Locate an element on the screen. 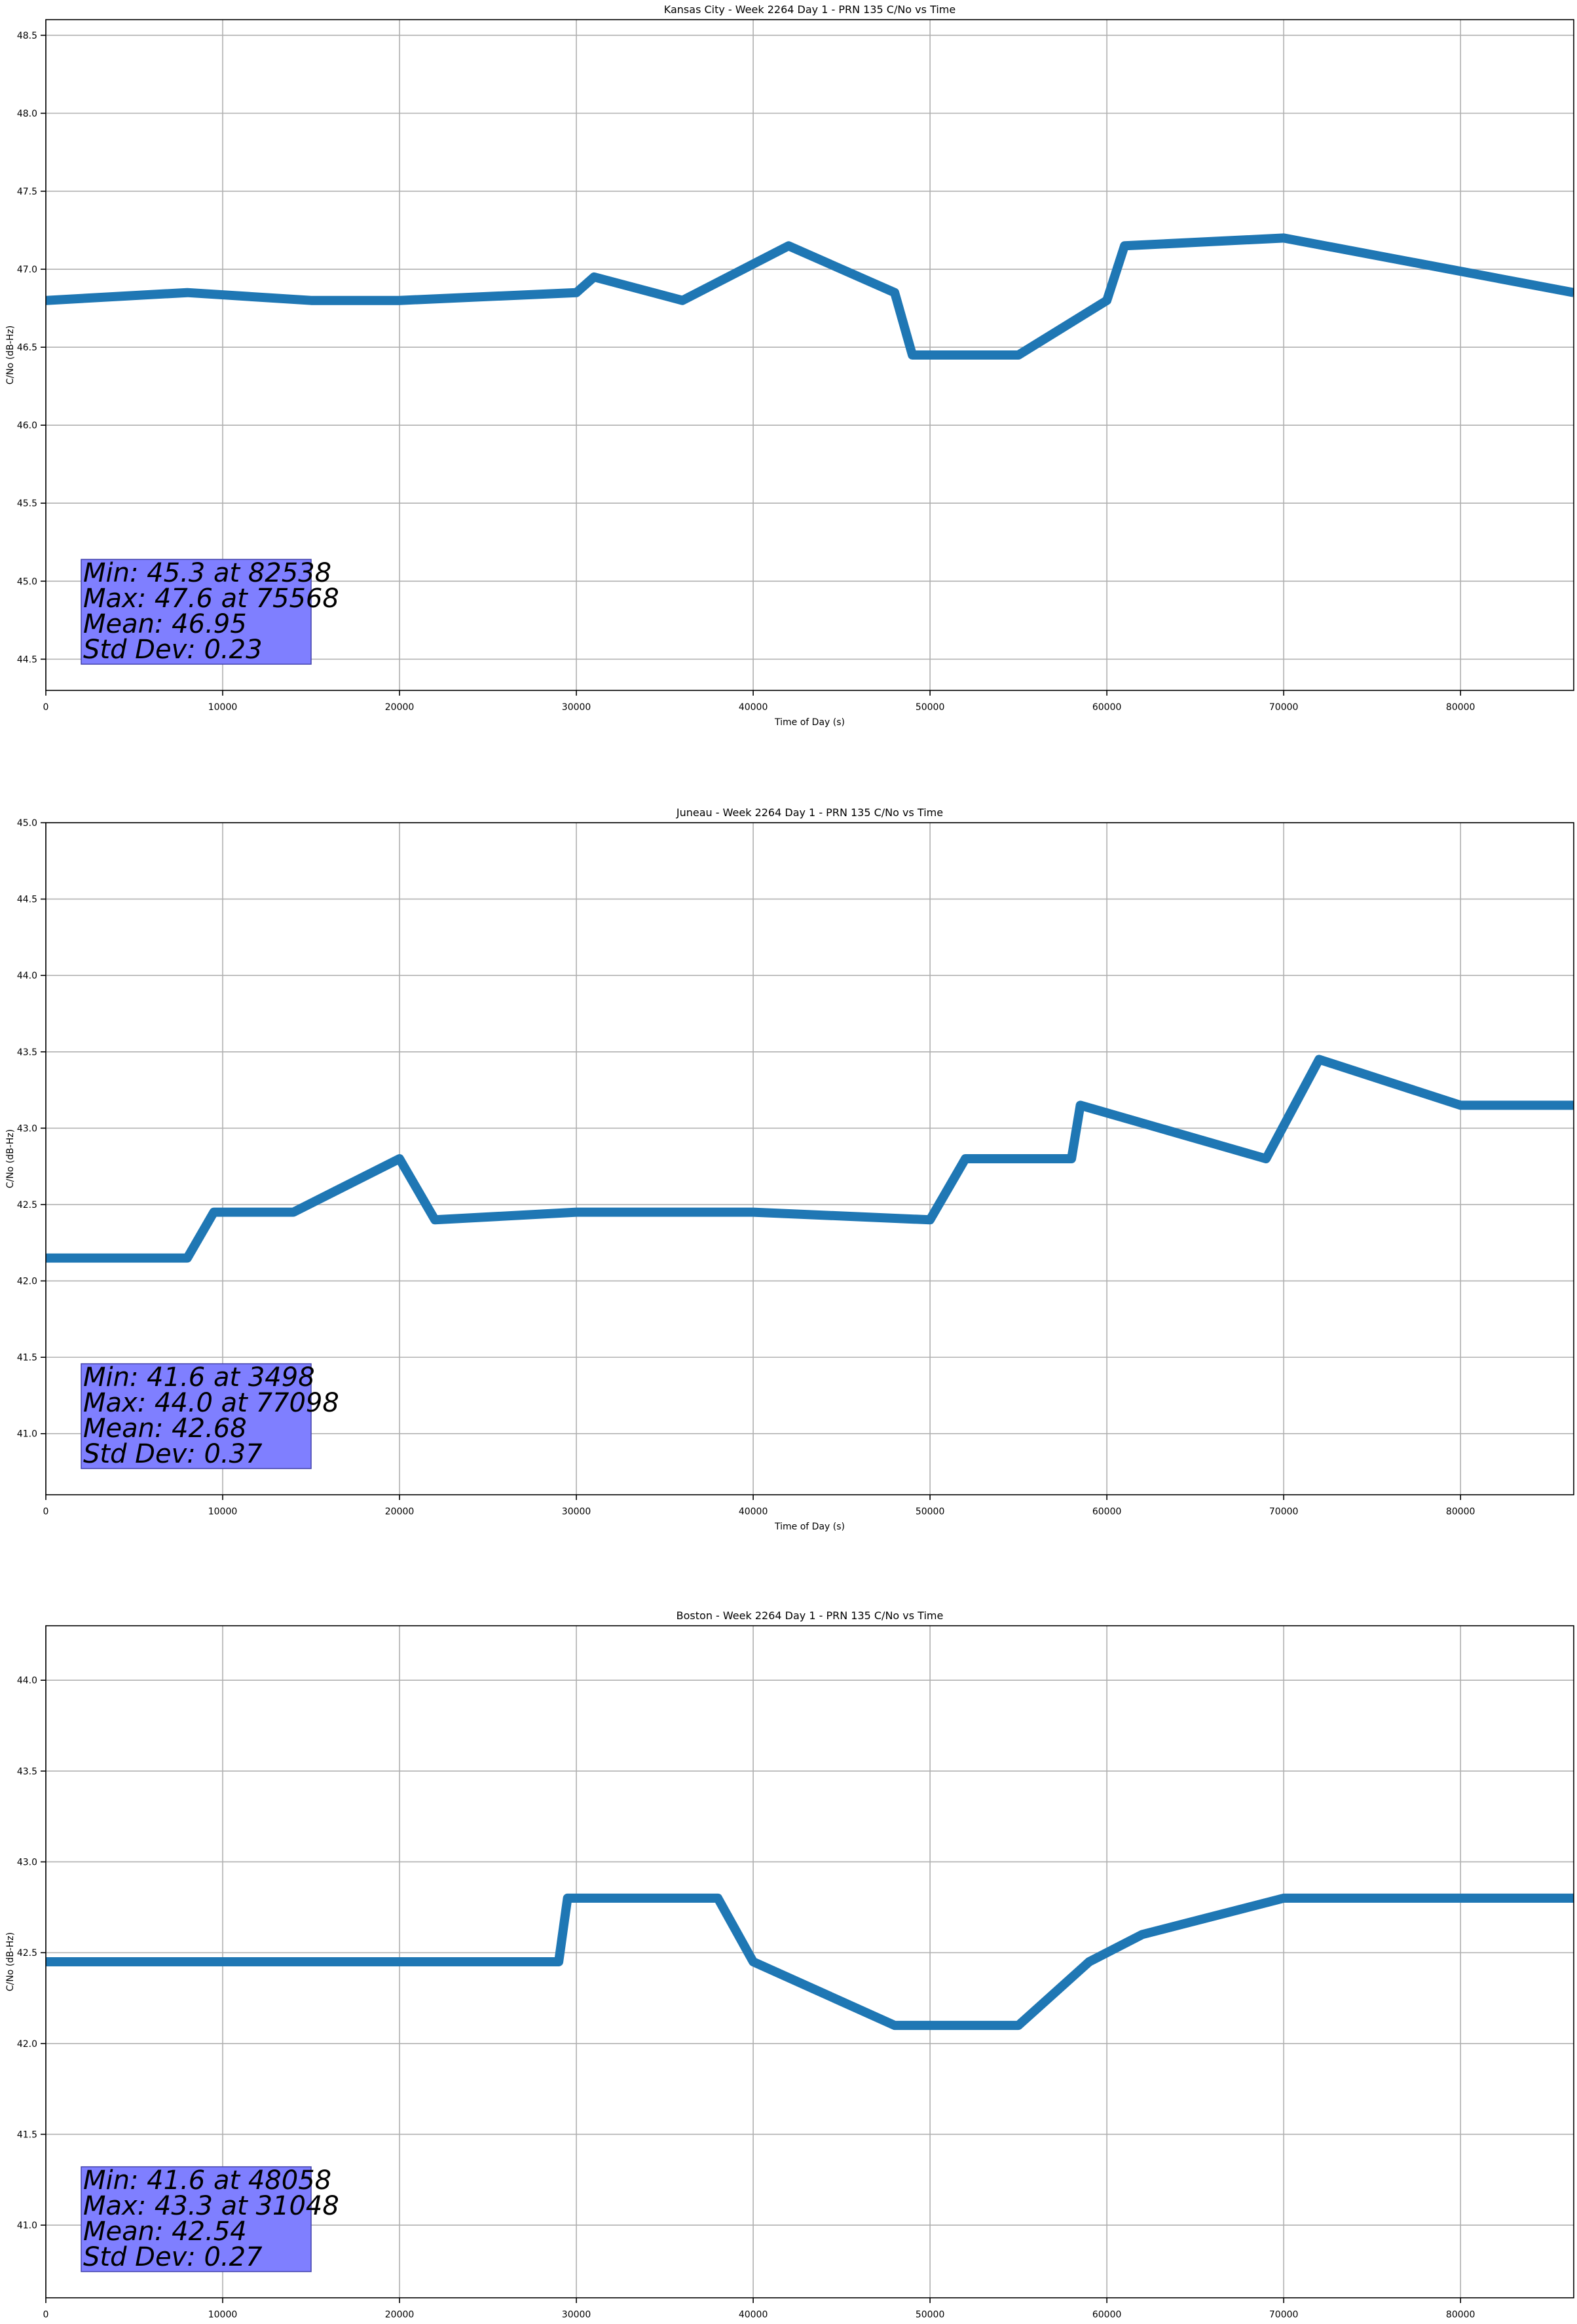  stats-mean: Mean: 42.54 is located at coordinates (165, 2232).